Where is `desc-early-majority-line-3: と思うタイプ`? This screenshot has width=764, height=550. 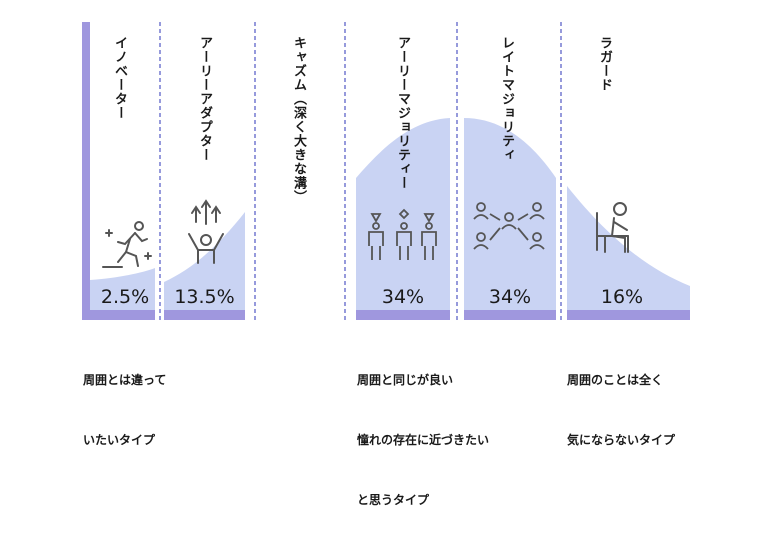 desc-early-majority-line-3: と思うタイプ is located at coordinates (393, 500).